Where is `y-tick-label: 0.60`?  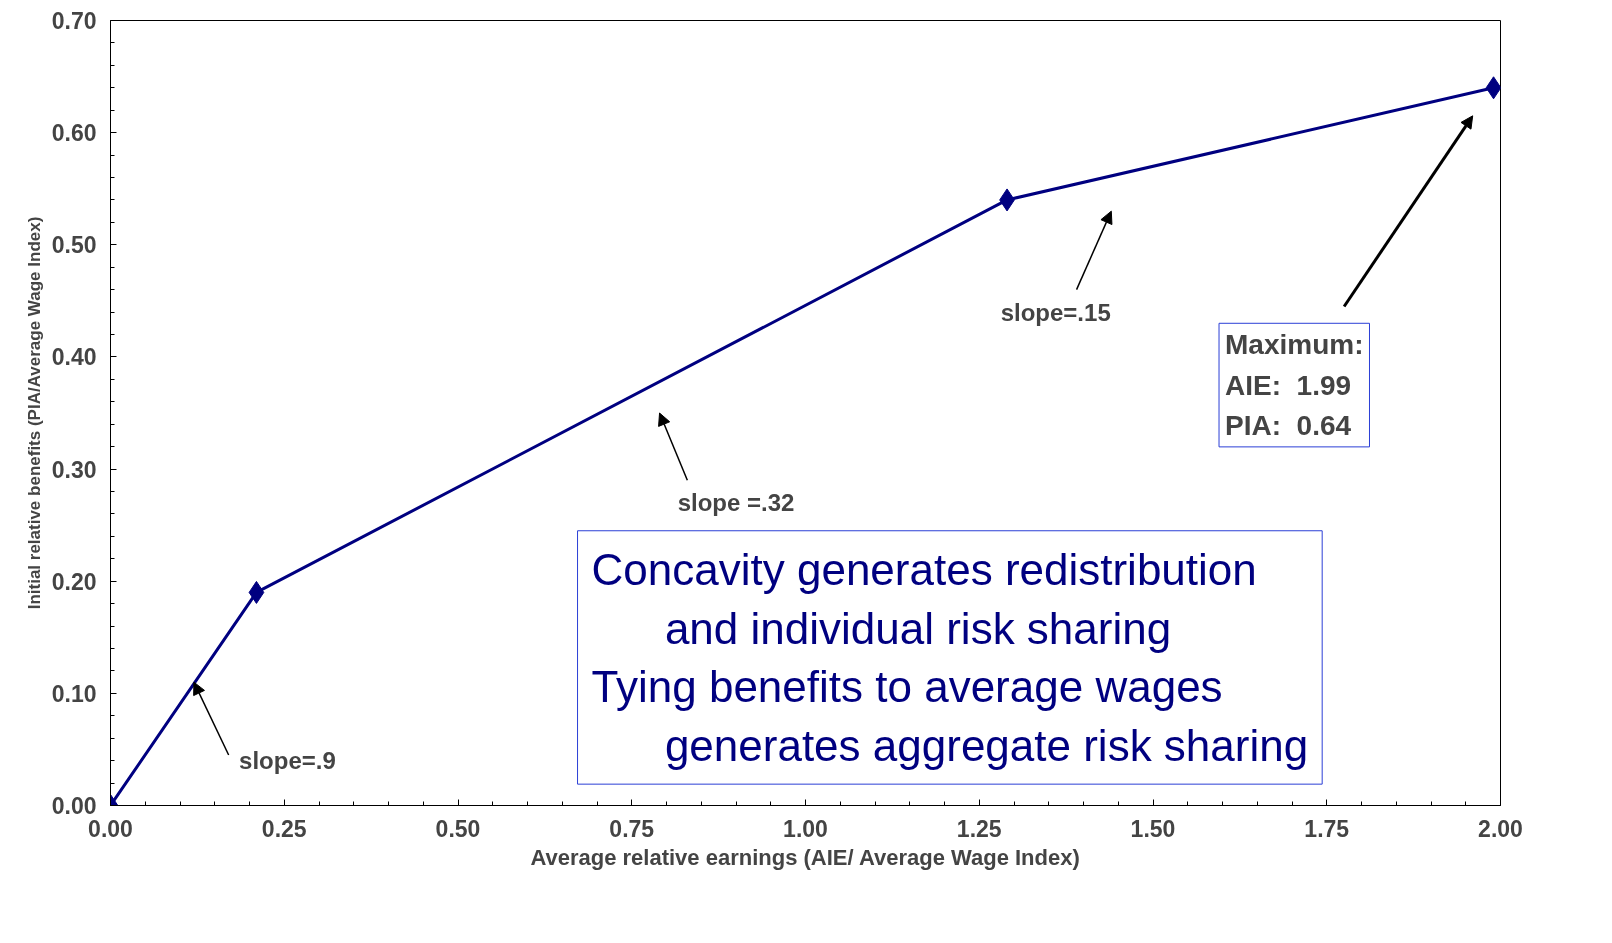
y-tick-label: 0.60 is located at coordinates (74, 133).